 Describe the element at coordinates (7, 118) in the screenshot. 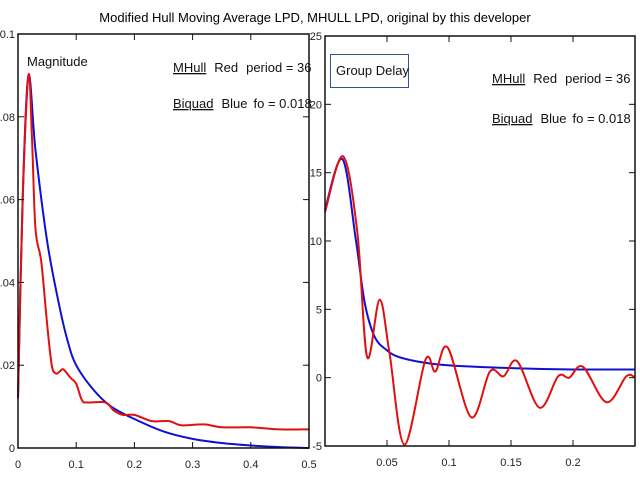

I see `y-tick-label: 0.08` at that location.